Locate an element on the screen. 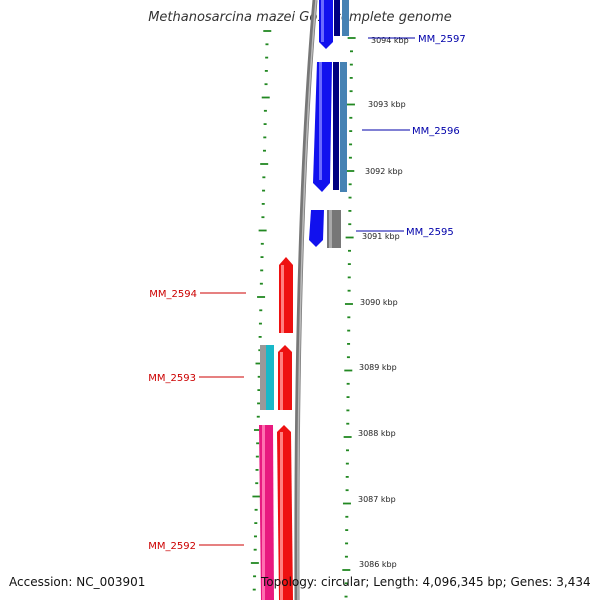 The width and height of the screenshot is (600, 600). scale-label: 3091 kbp is located at coordinates (381, 236).